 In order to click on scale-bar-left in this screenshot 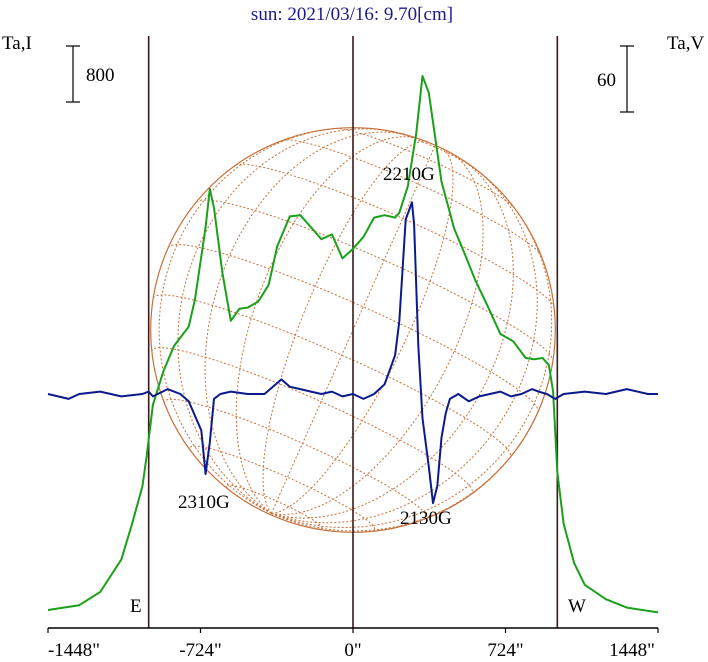, I will do `click(73, 74)`.